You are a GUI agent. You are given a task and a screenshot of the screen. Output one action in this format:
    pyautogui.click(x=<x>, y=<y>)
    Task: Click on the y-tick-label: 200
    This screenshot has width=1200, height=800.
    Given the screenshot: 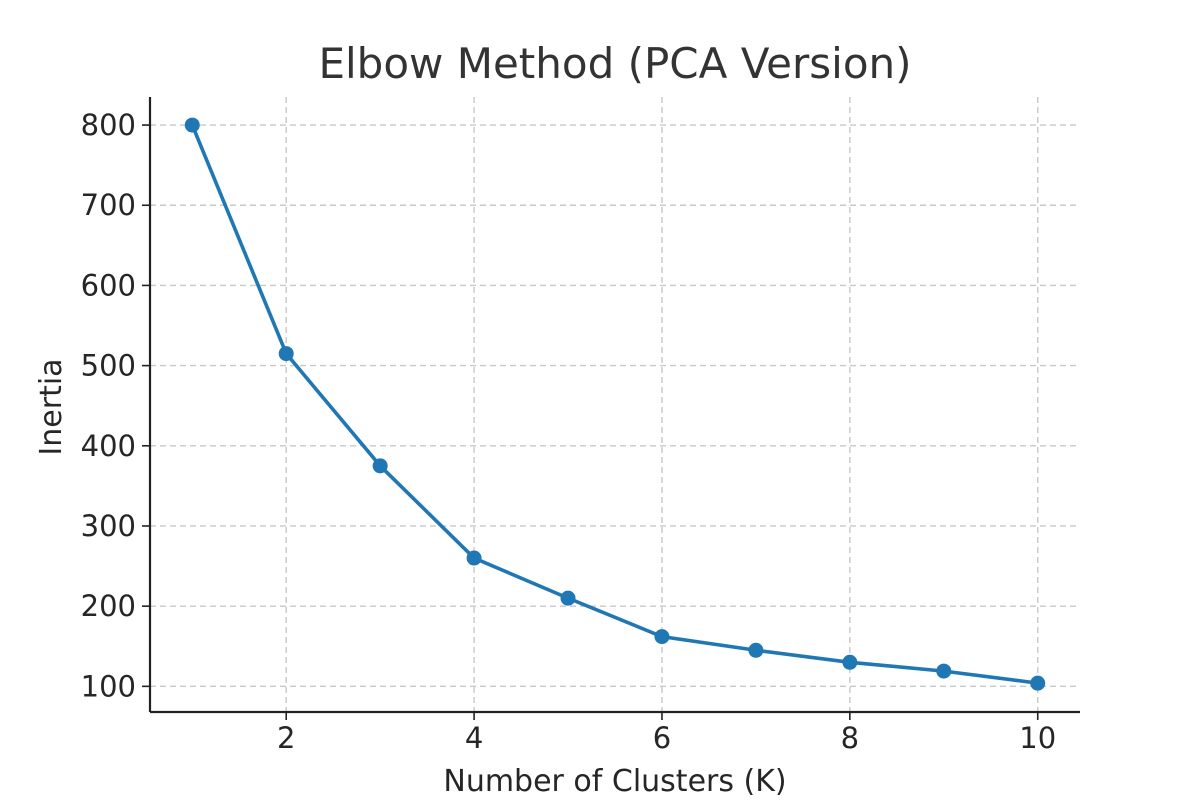 What is the action you would take?
    pyautogui.click(x=108, y=606)
    